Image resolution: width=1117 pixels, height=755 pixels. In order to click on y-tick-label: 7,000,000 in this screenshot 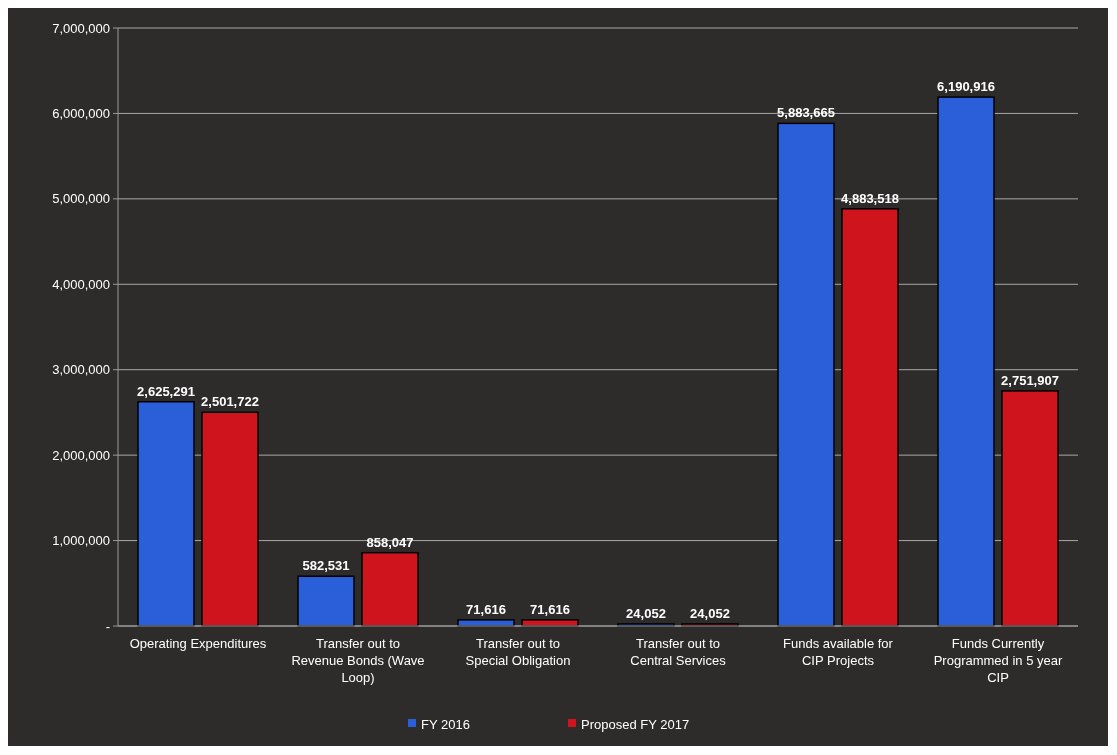, I will do `click(81, 28)`.